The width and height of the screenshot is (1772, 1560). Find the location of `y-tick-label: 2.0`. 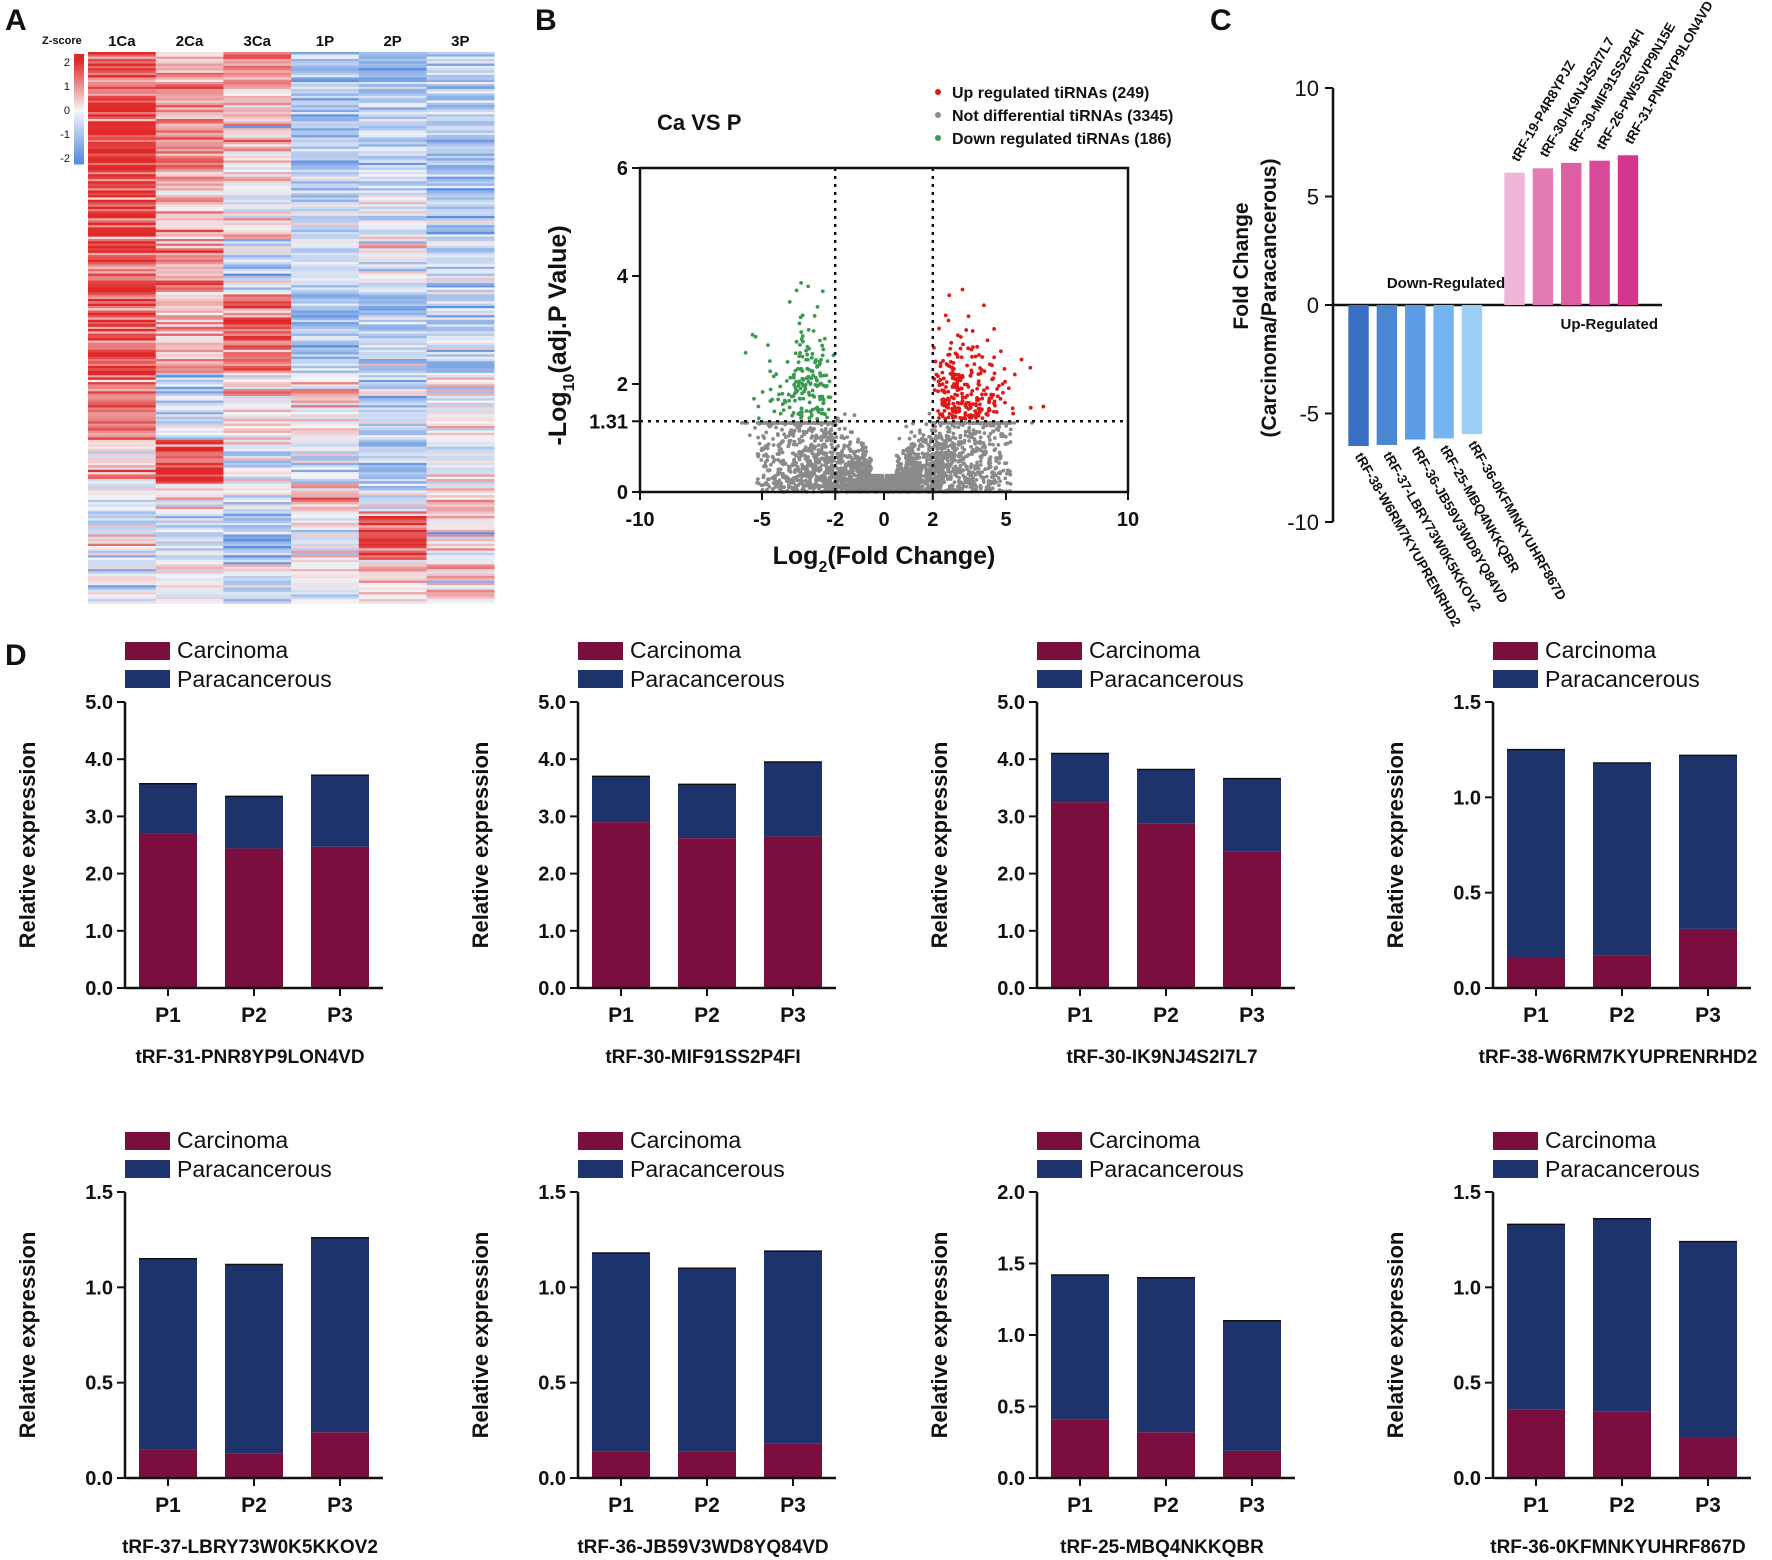

y-tick-label: 2.0 is located at coordinates (552, 875).